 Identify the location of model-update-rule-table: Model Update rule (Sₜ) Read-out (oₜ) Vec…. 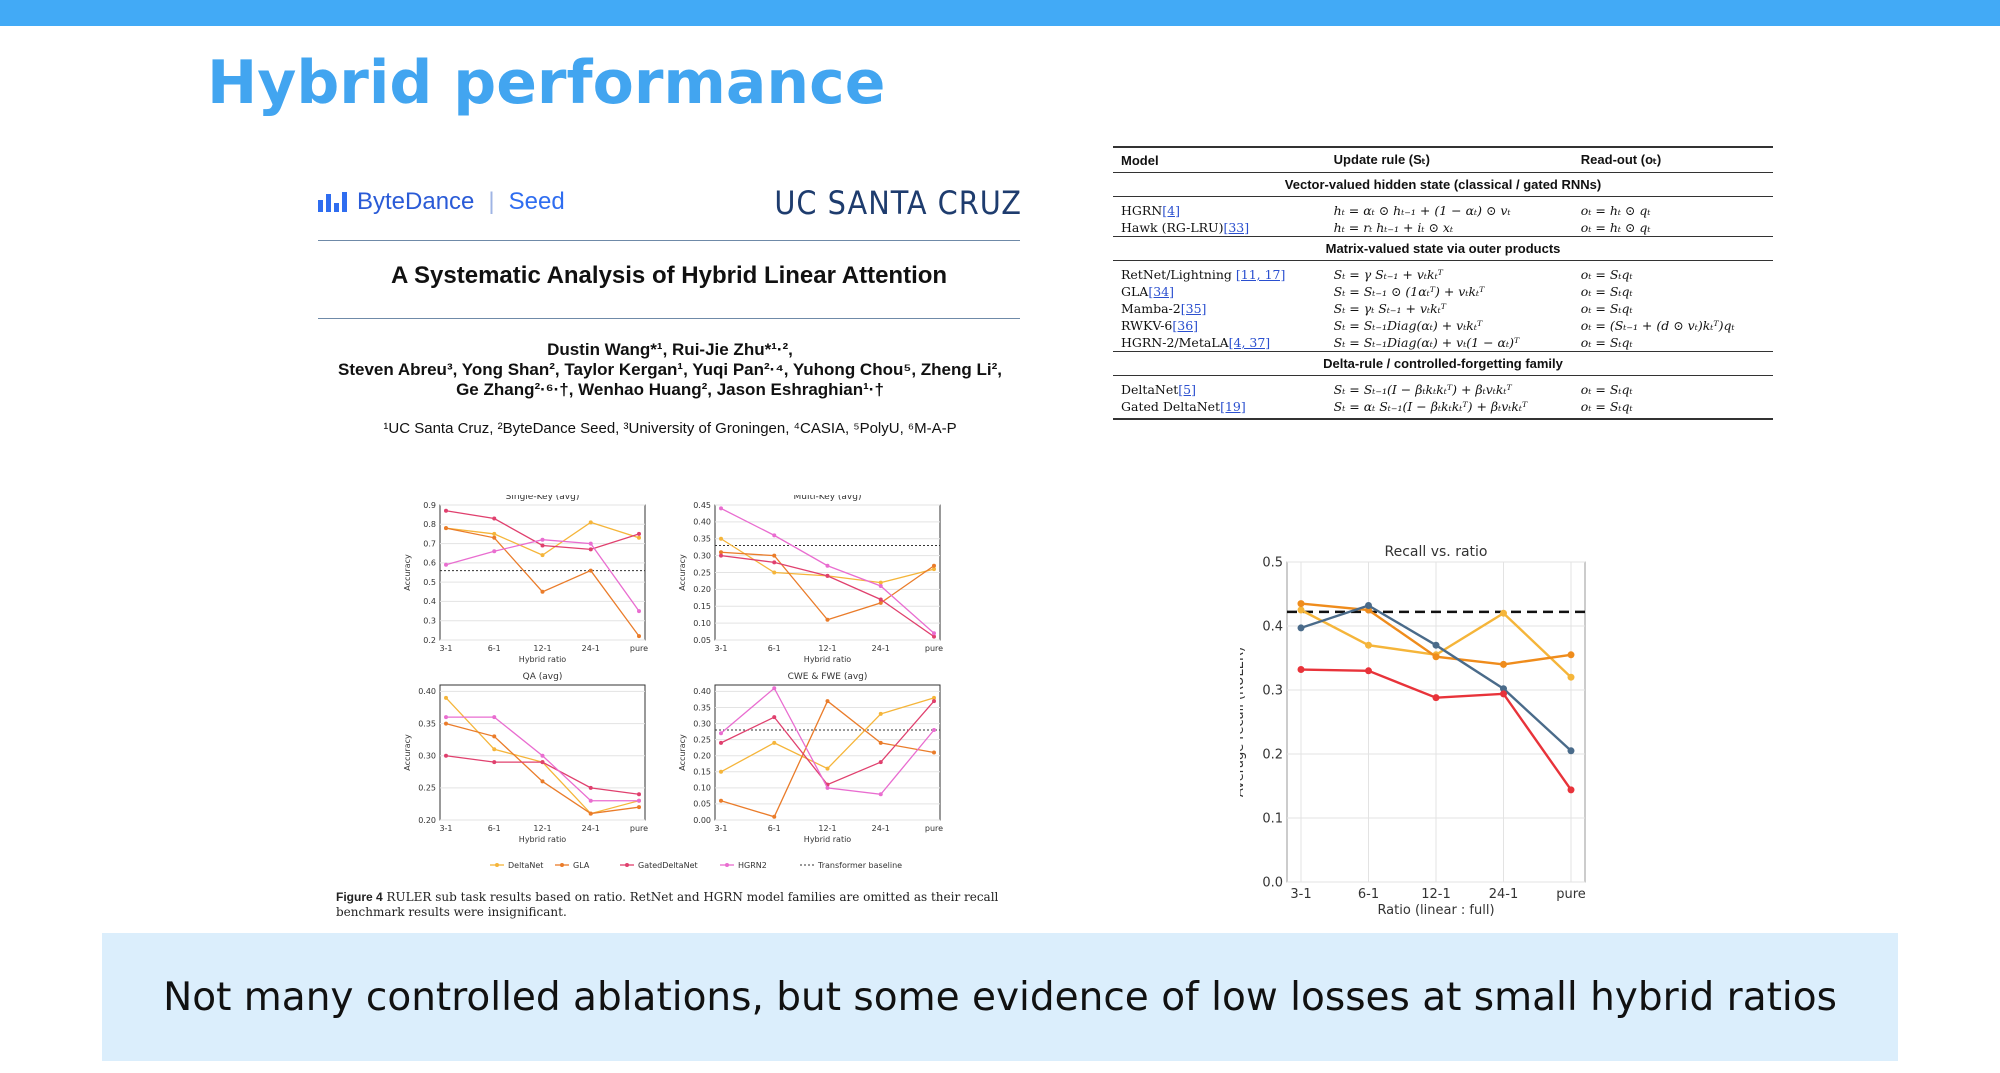
(1443, 283).